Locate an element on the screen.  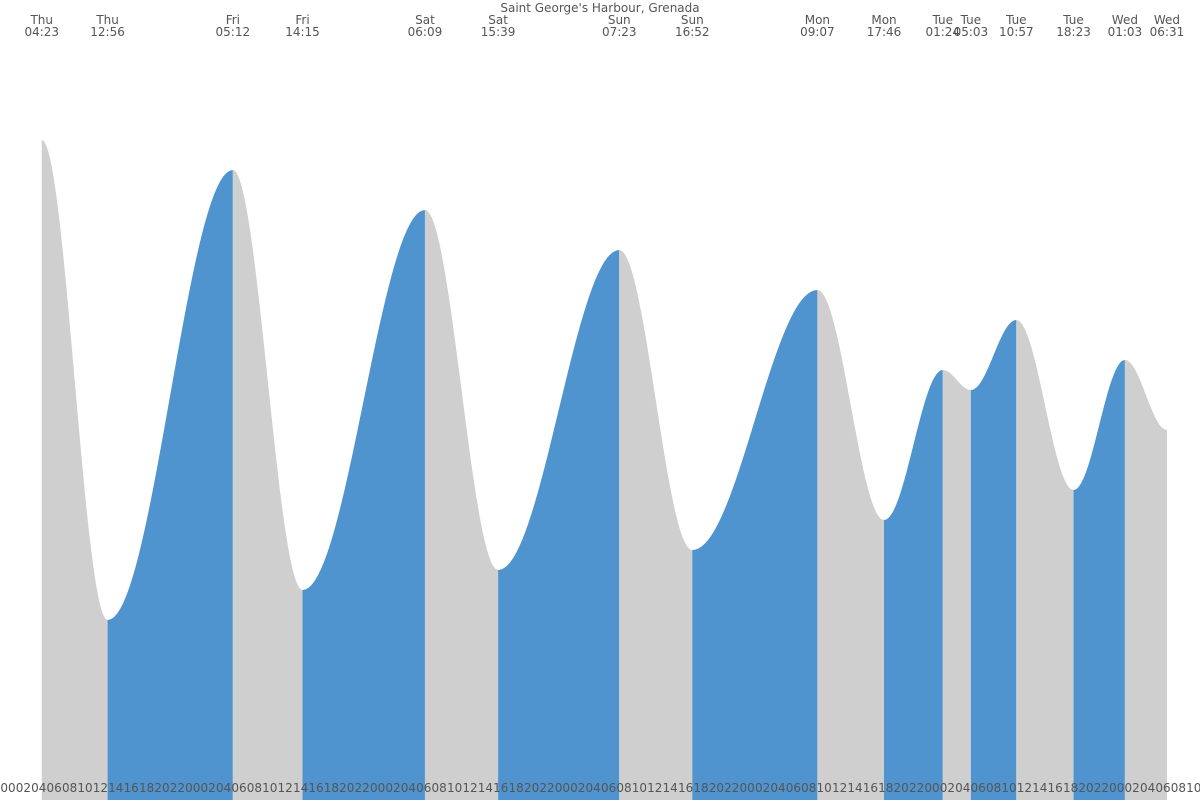
chart-title: Saint George's Harbour, Grenada is located at coordinates (599, 8).